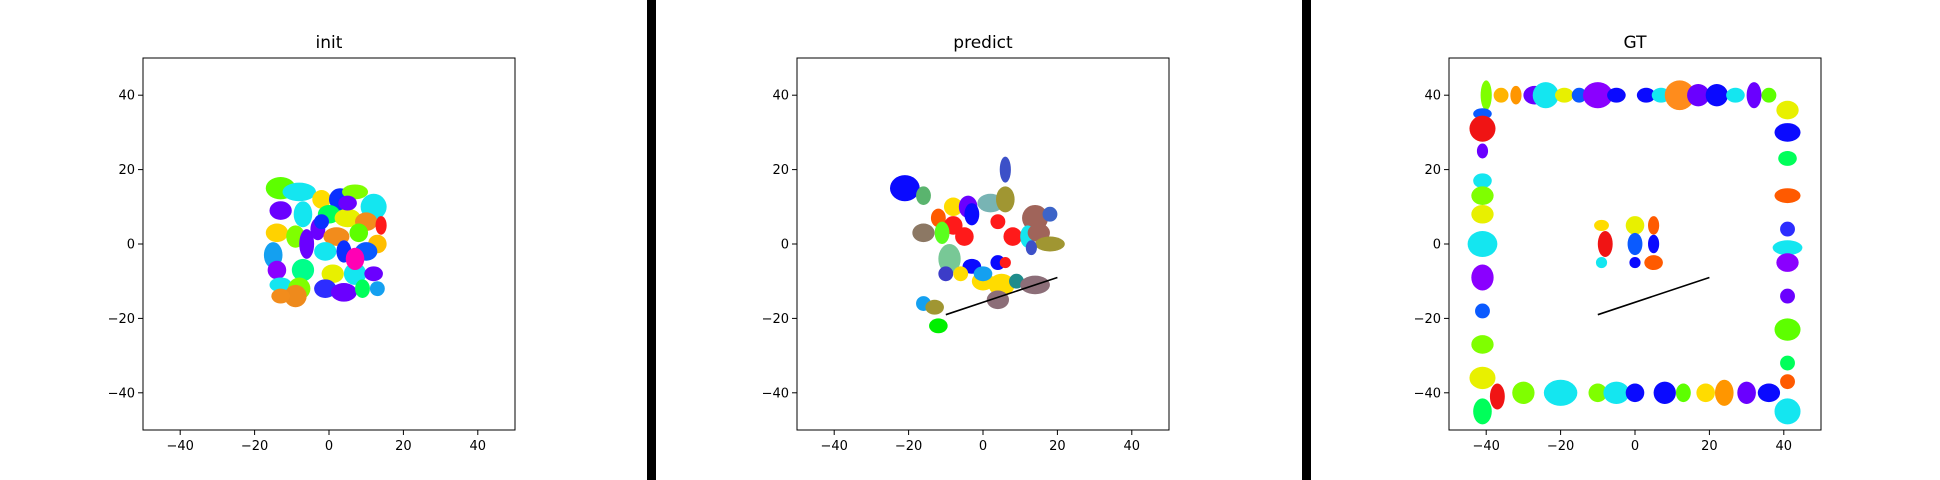  Describe the element at coordinates (1635, 446) in the screenshot. I see `x-tick-label: 0` at that location.